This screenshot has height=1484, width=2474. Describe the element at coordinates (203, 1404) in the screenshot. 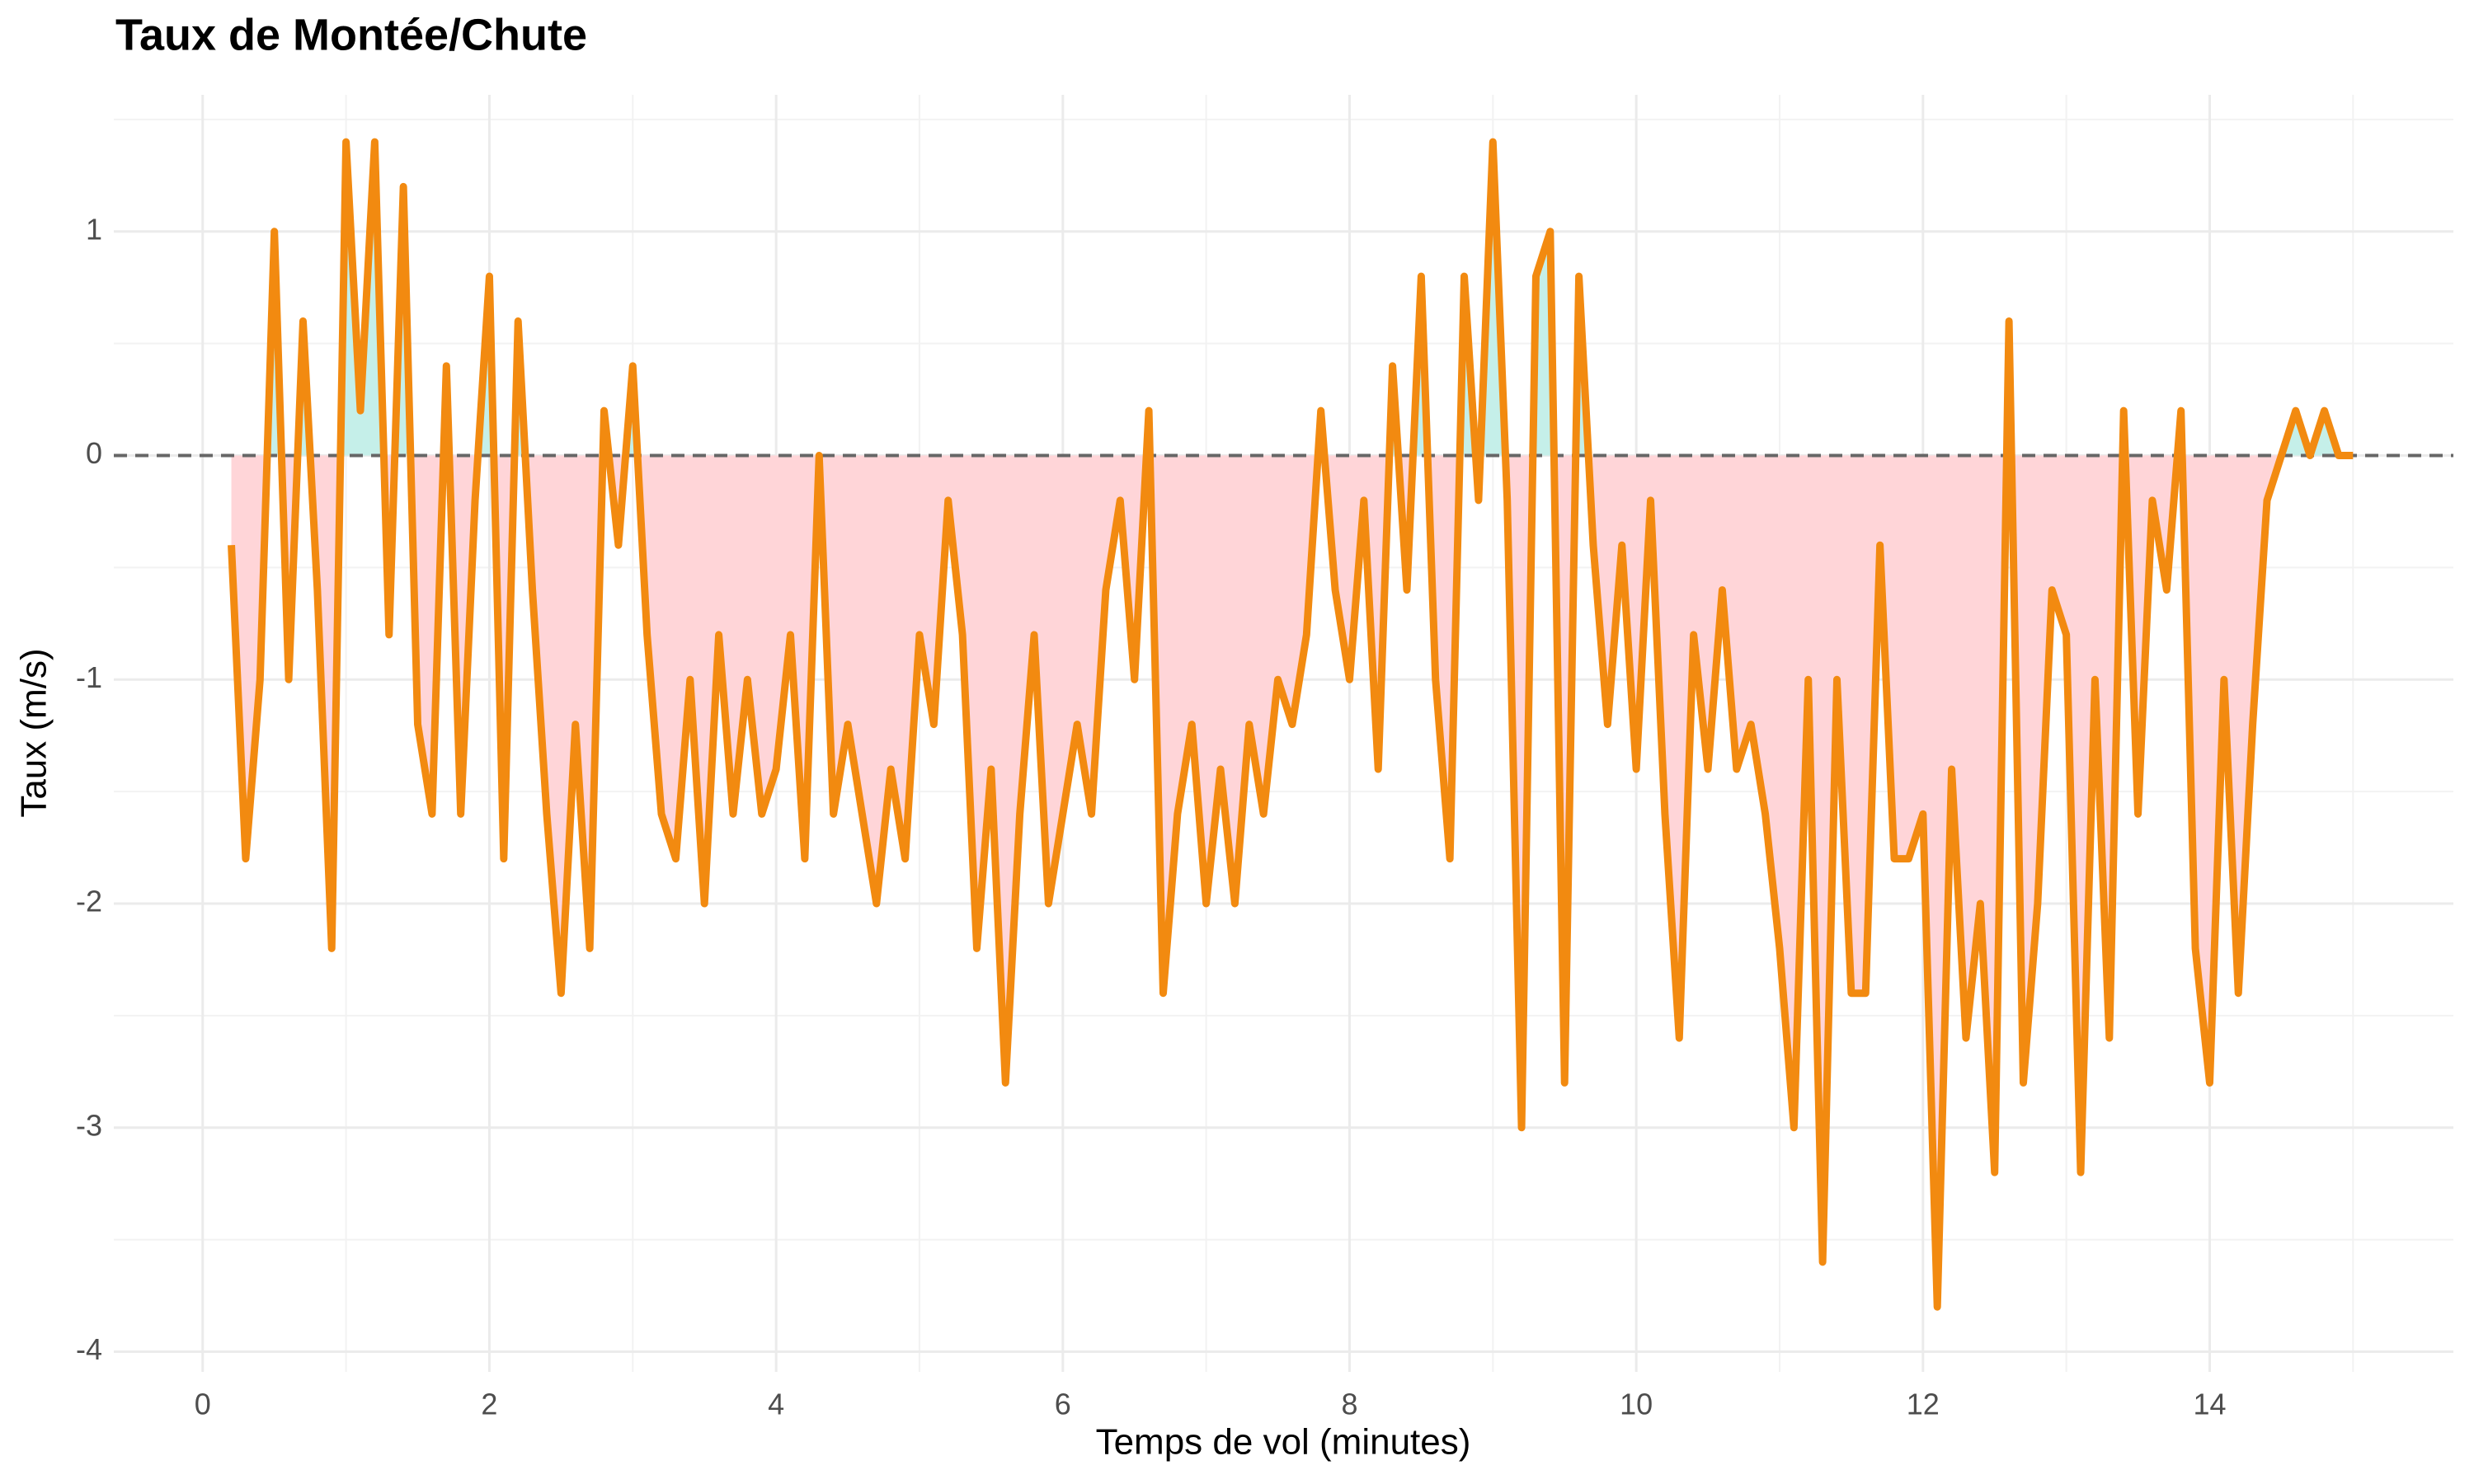

I see `x-tick-label: 0` at that location.